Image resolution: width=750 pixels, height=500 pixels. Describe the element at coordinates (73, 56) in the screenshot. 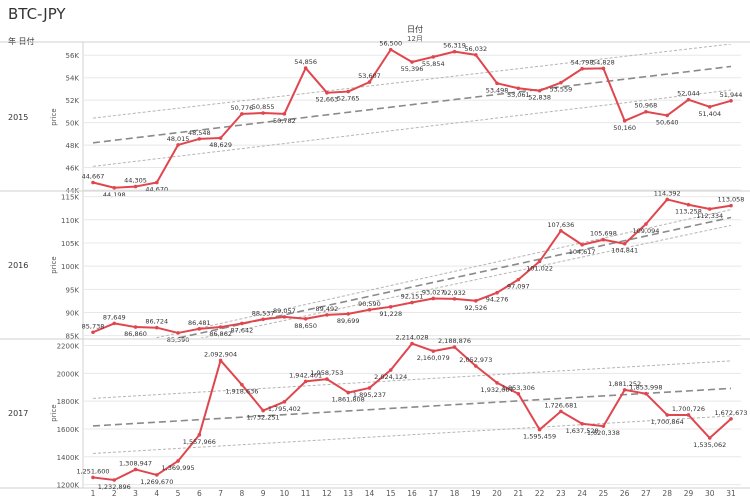

I see `y-tick-label: 56K` at that location.